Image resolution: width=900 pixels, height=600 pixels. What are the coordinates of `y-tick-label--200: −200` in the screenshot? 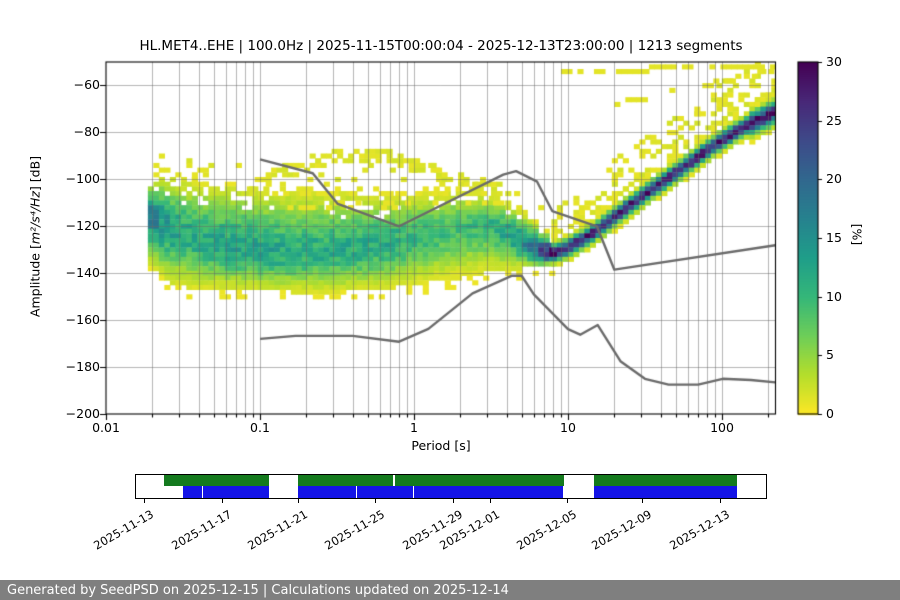 It's located at (82, 413).